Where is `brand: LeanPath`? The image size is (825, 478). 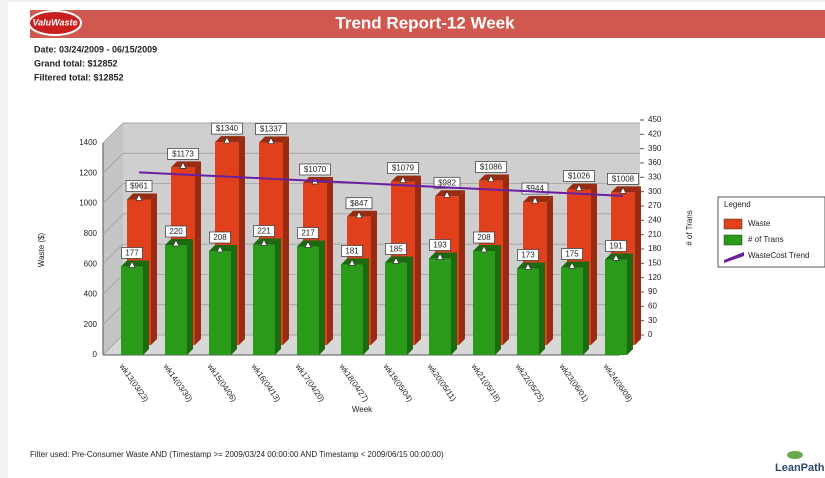
brand: LeanPath is located at coordinates (800, 468).